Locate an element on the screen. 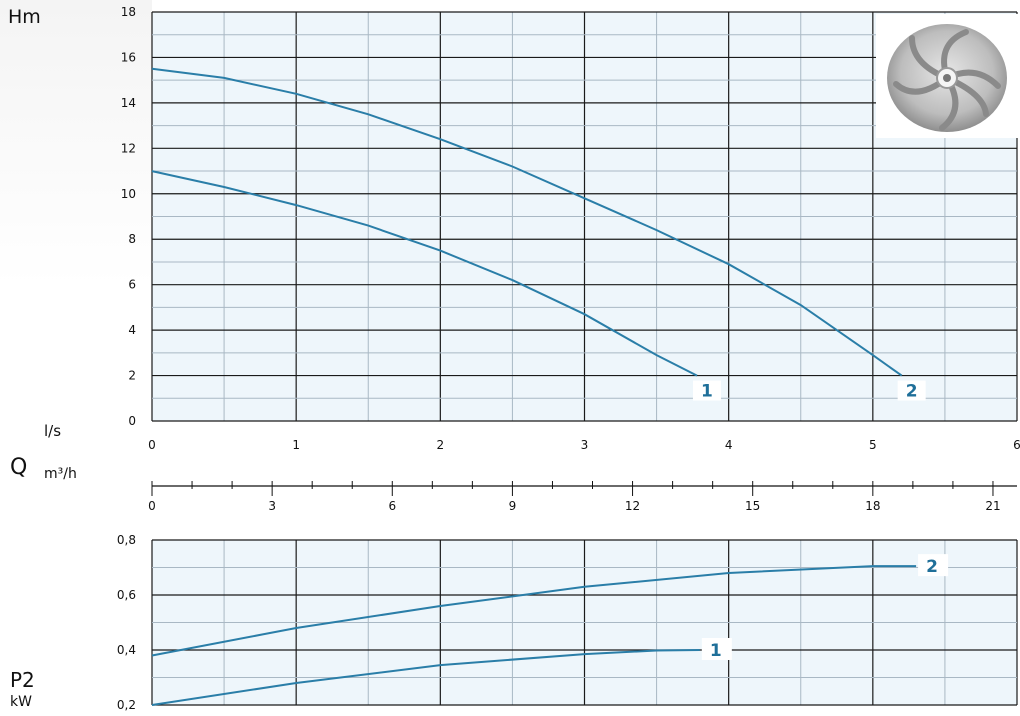 The width and height of the screenshot is (1020, 716). kw-unit-label: kW is located at coordinates (21, 702).